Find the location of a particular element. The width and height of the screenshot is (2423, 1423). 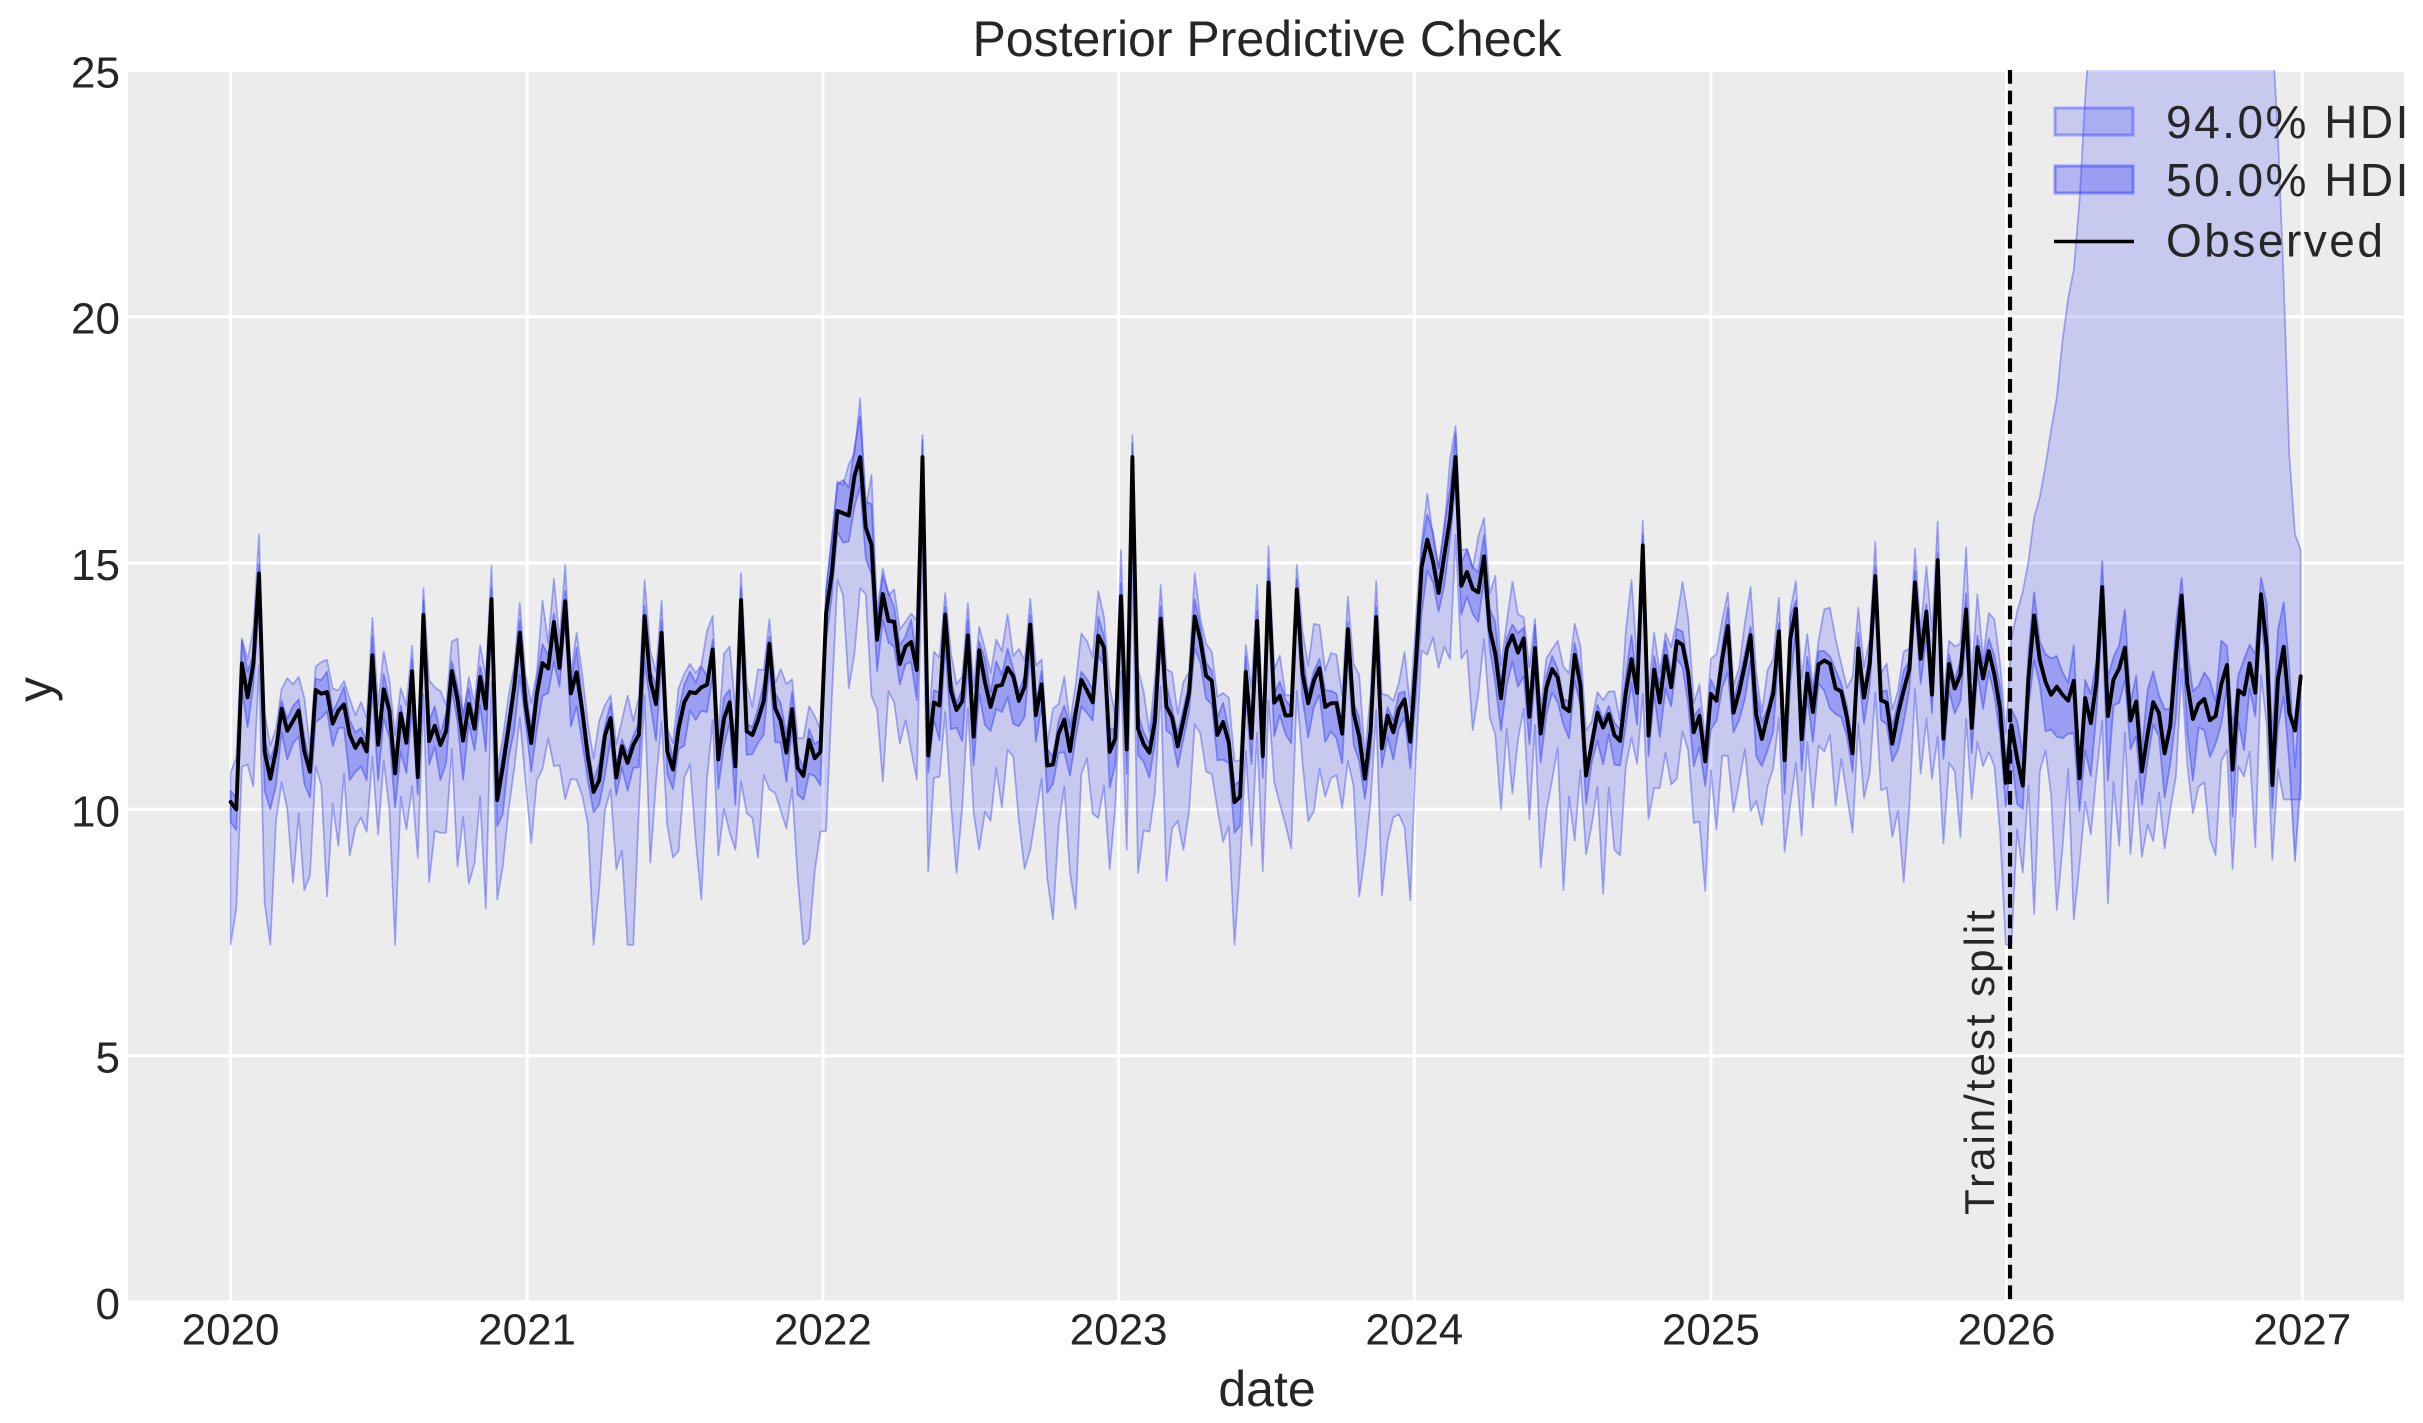

svg-text: 2025 is located at coordinates (1711, 1330).